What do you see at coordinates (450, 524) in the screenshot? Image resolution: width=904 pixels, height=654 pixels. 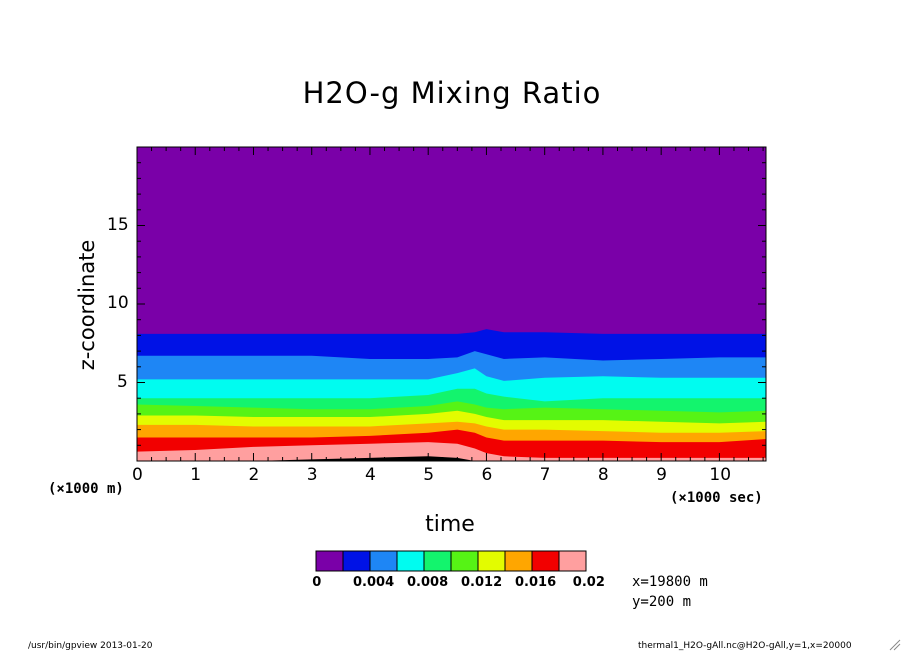 I see `x-axis-label: time` at bounding box center [450, 524].